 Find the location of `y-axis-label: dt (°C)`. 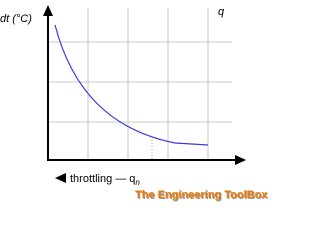

y-axis-label: dt (°C) is located at coordinates (16, 19).